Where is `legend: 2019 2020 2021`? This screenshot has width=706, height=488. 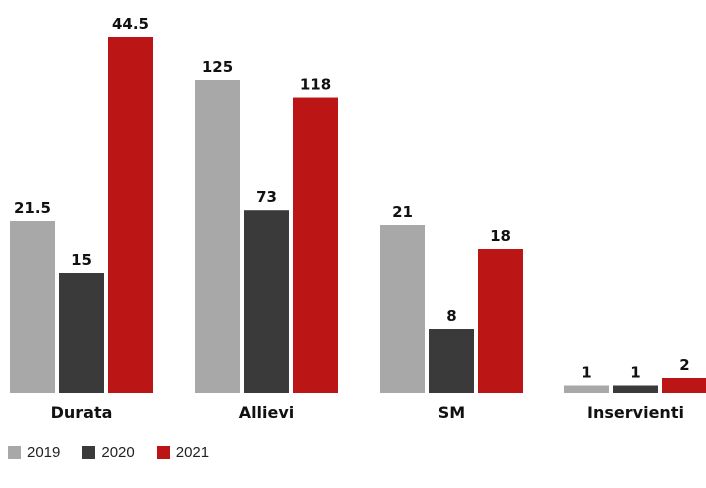
legend: 2019 2020 2021 is located at coordinates (108, 452).